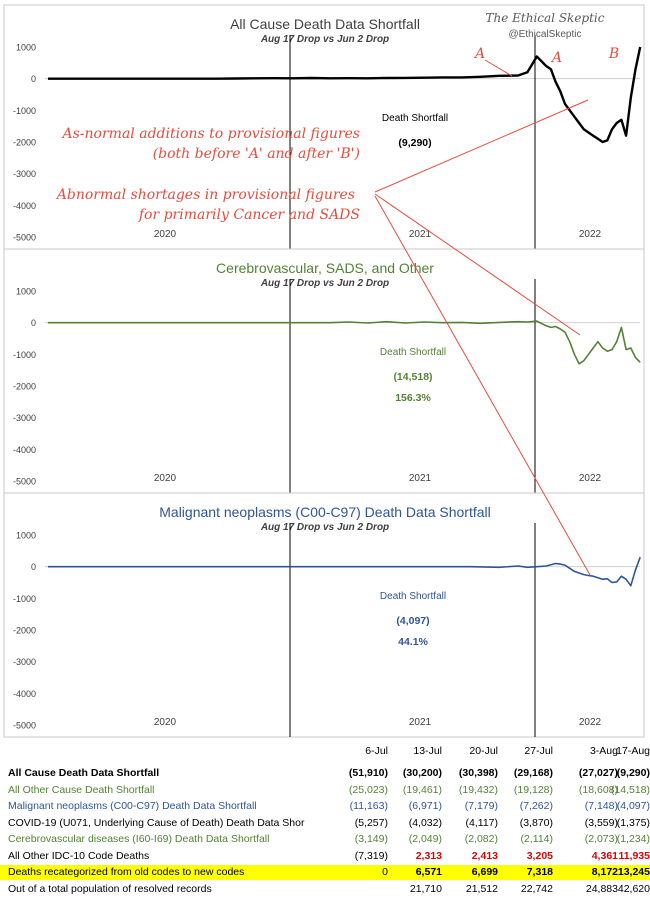 This screenshot has height=902, width=650. Describe the element at coordinates (633, 773) in the screenshot. I see `table-cell: (9,290)` at that location.